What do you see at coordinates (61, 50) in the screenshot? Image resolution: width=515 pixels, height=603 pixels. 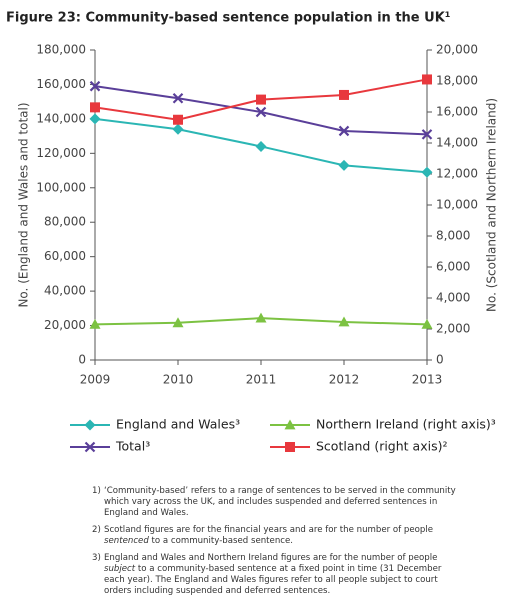 I see `y-tick-label: 180,000` at bounding box center [61, 50].